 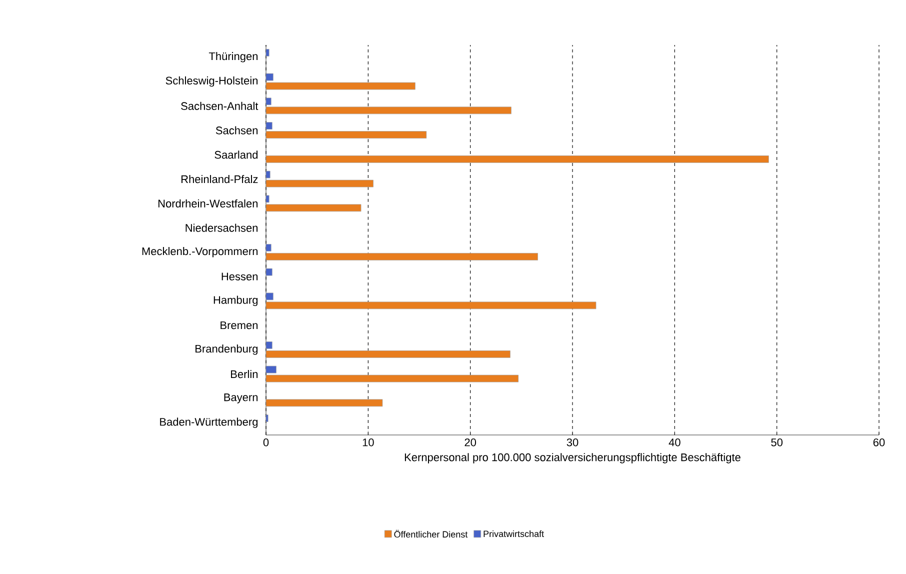 What do you see at coordinates (208, 203) in the screenshot?
I see `y-tick-label: Nordrhein-Westfalen` at bounding box center [208, 203].